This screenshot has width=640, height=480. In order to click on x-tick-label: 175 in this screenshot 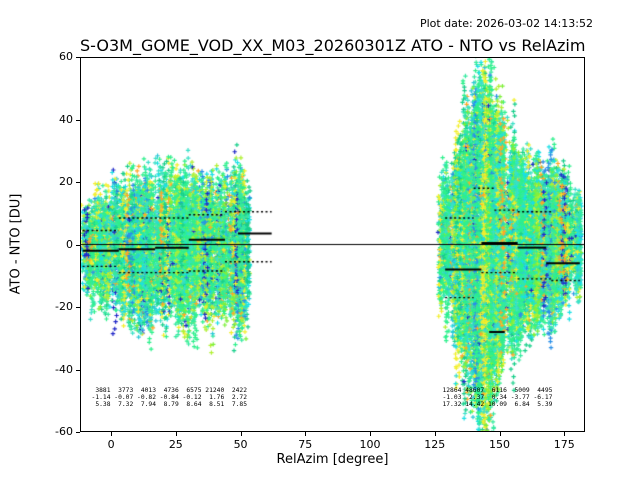, I will do `click(564, 444)`.